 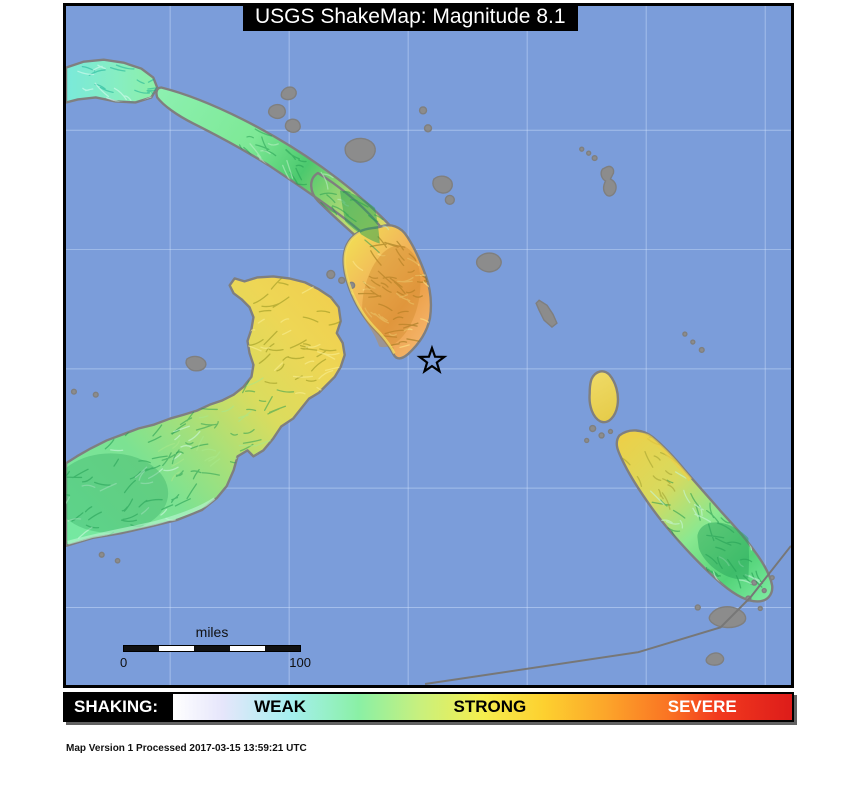 I want to click on scale-bar-segments, so click(x=212, y=648).